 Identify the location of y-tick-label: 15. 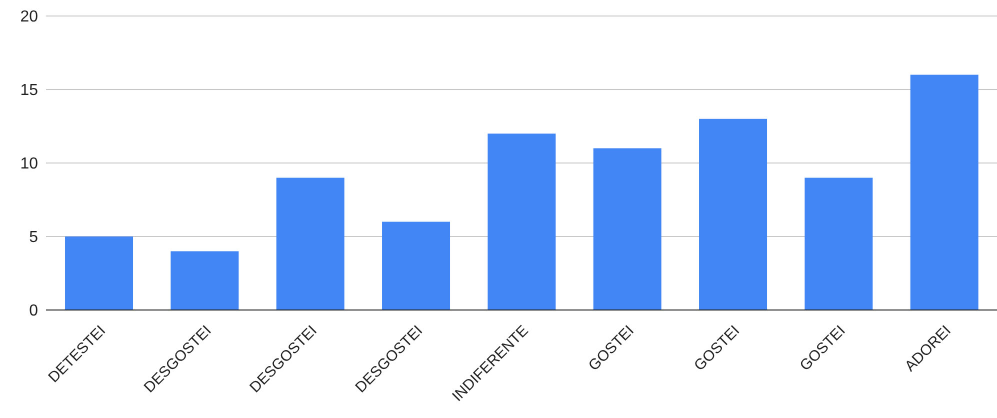
(29, 91).